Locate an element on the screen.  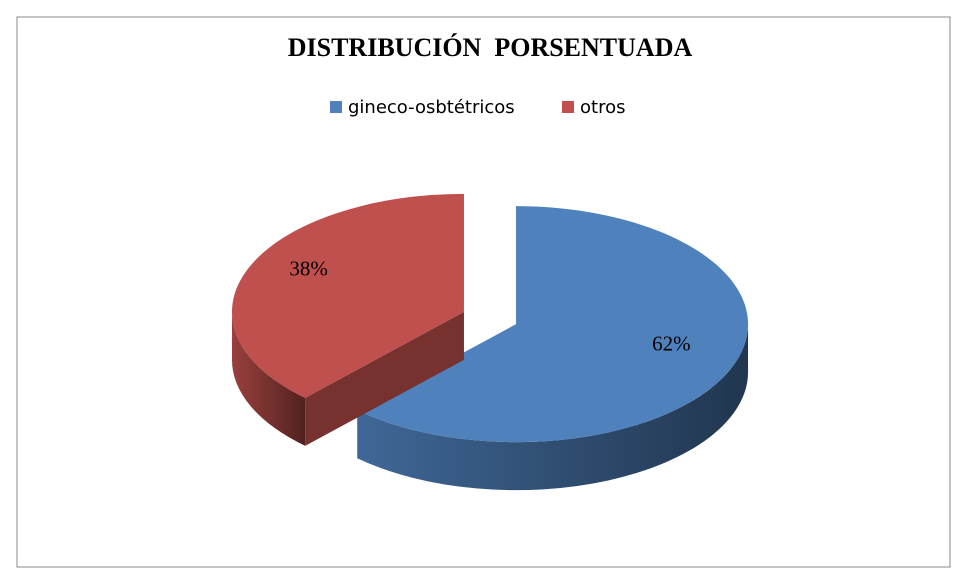
chart-title: DISTRIBUCIÓN PORSENTUADA is located at coordinates (490, 47).